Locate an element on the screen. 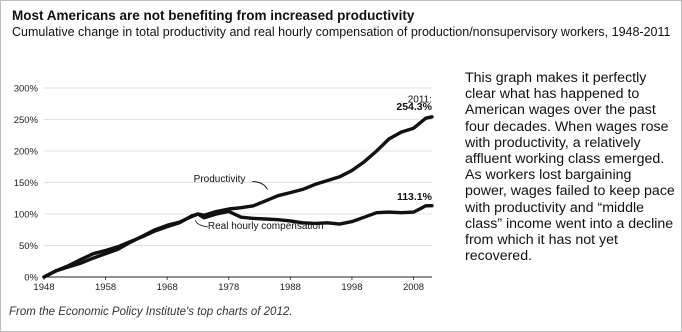 This screenshot has width=682, height=332. wages-end-value: 113.1% is located at coordinates (415, 197).